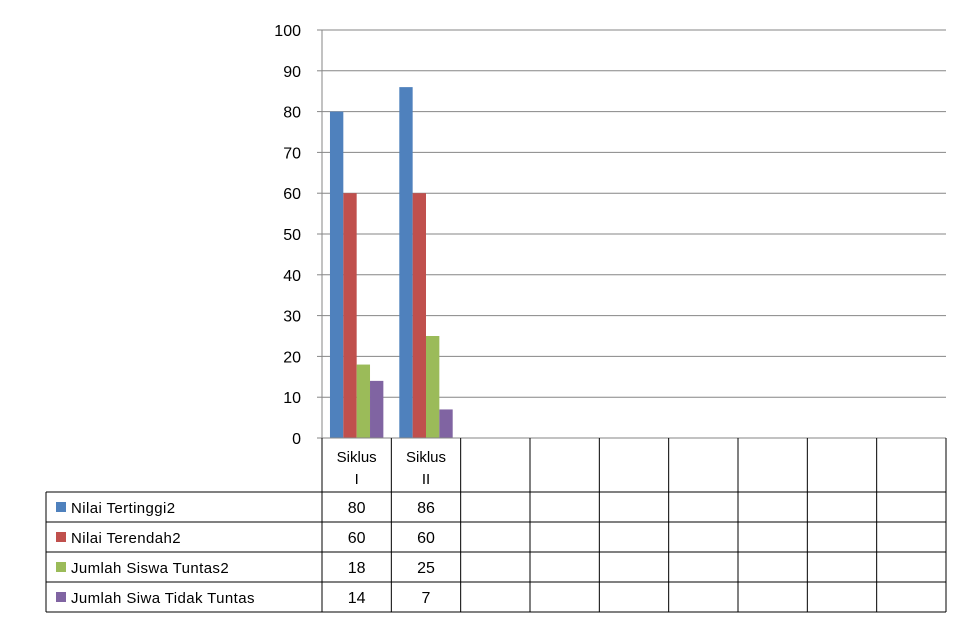 This screenshot has width=966, height=634. I want to click on x-category-label: II, so click(426, 479).